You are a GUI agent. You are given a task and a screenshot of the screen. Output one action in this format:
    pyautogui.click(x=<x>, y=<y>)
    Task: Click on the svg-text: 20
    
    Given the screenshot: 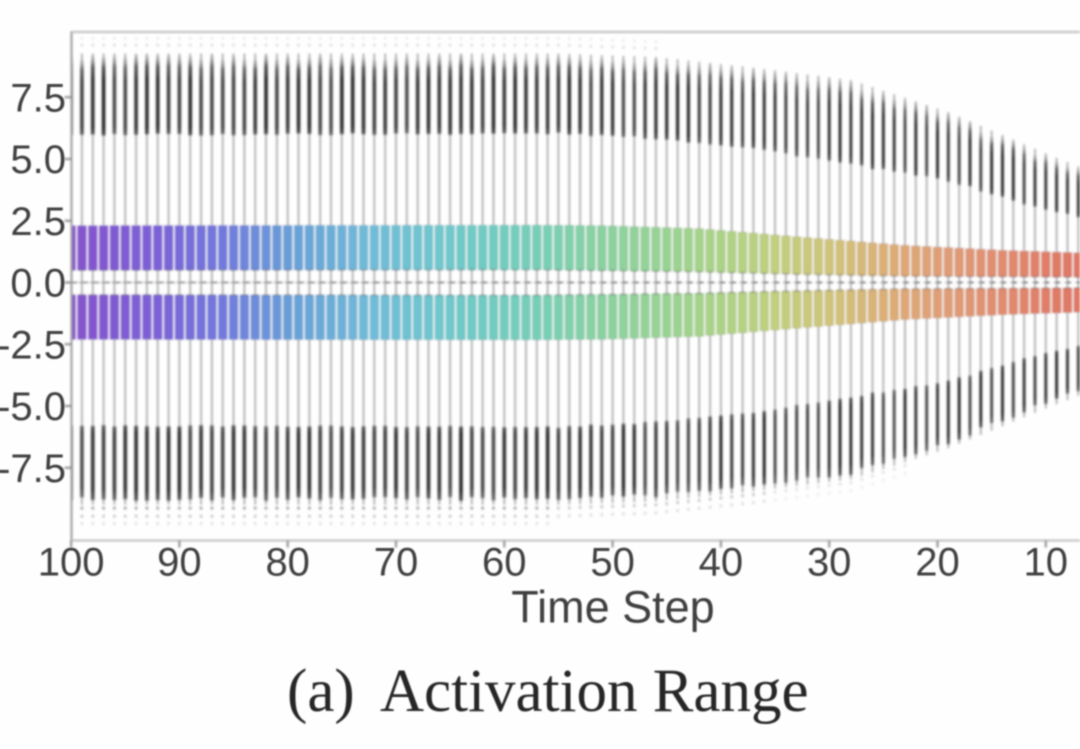 What is the action you would take?
    pyautogui.click(x=937, y=563)
    